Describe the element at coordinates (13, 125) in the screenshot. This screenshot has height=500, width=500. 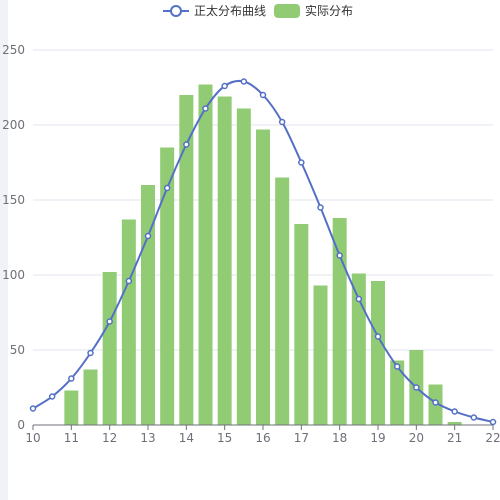
I see `y-tick-label: 200` at that location.